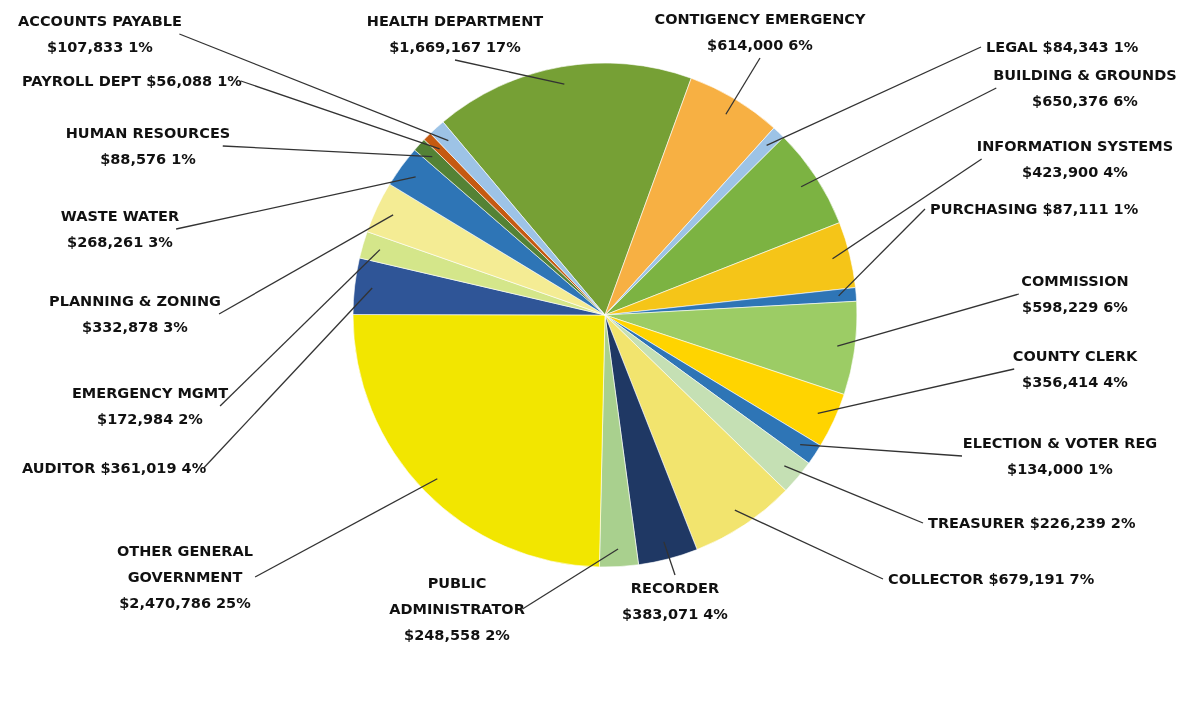  Describe the element at coordinates (1085, 75) in the screenshot. I see `slice-label: BUILDING & GROUNDS` at that location.